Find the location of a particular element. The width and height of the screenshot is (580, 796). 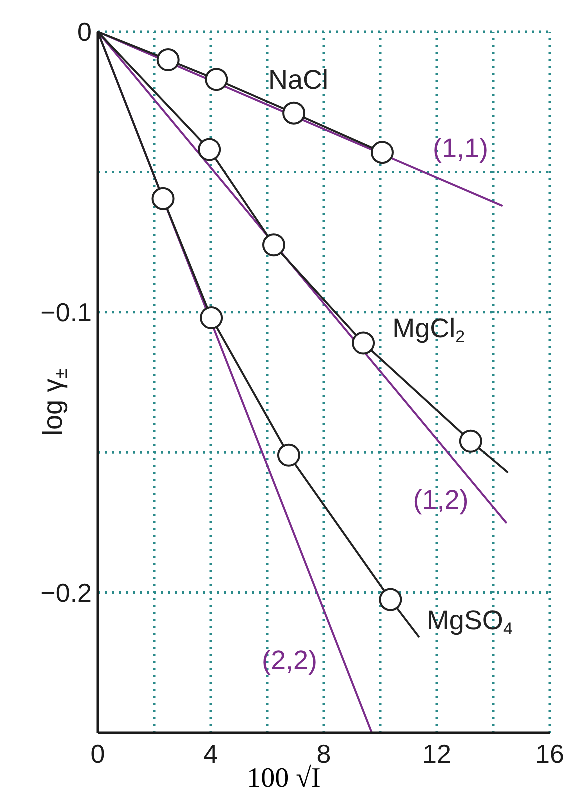

x-tick-label: 16 is located at coordinates (550, 754).